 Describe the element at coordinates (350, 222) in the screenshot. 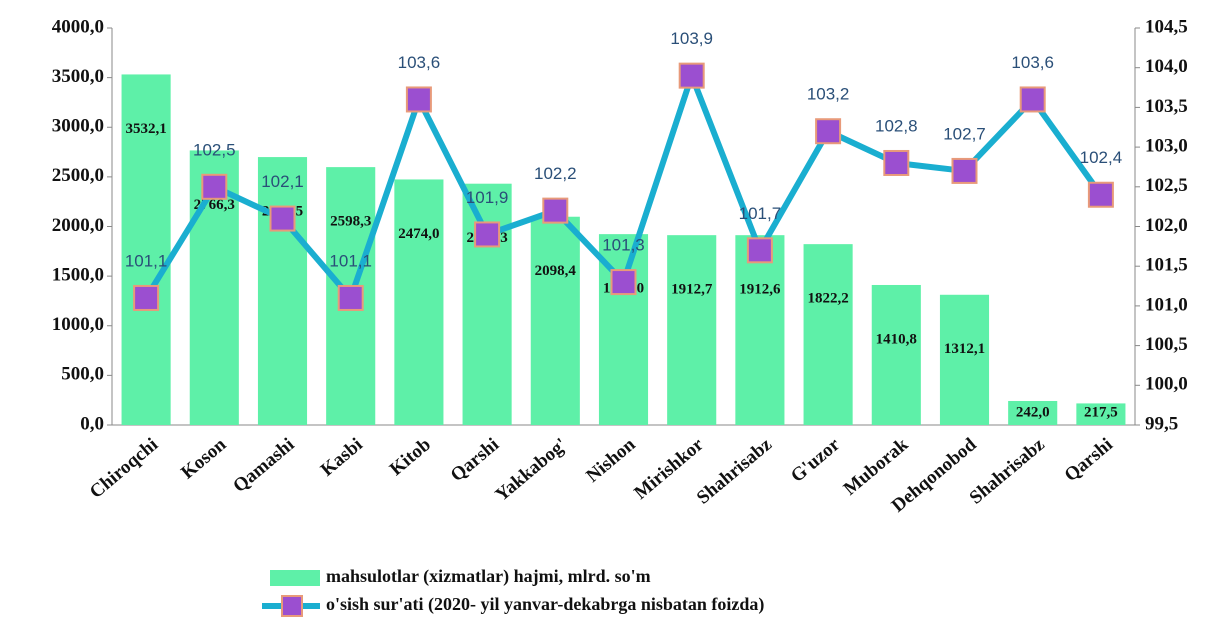

I see `bar-value-label: 2598,3` at that location.